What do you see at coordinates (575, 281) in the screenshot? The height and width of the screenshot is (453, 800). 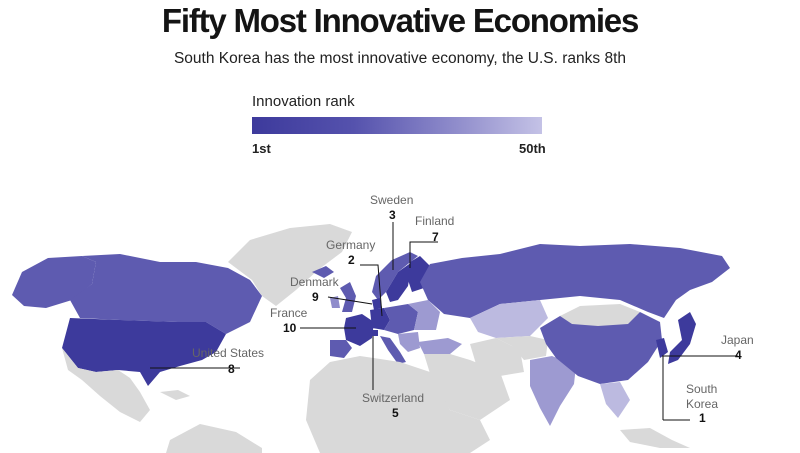 I see `russia-shape` at bounding box center [575, 281].